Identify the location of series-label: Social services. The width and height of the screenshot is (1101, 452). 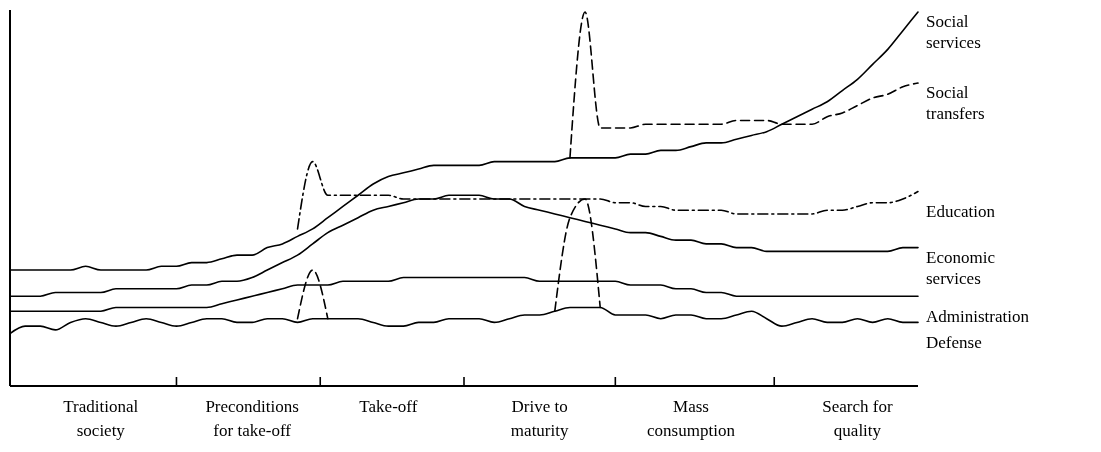
(953, 32).